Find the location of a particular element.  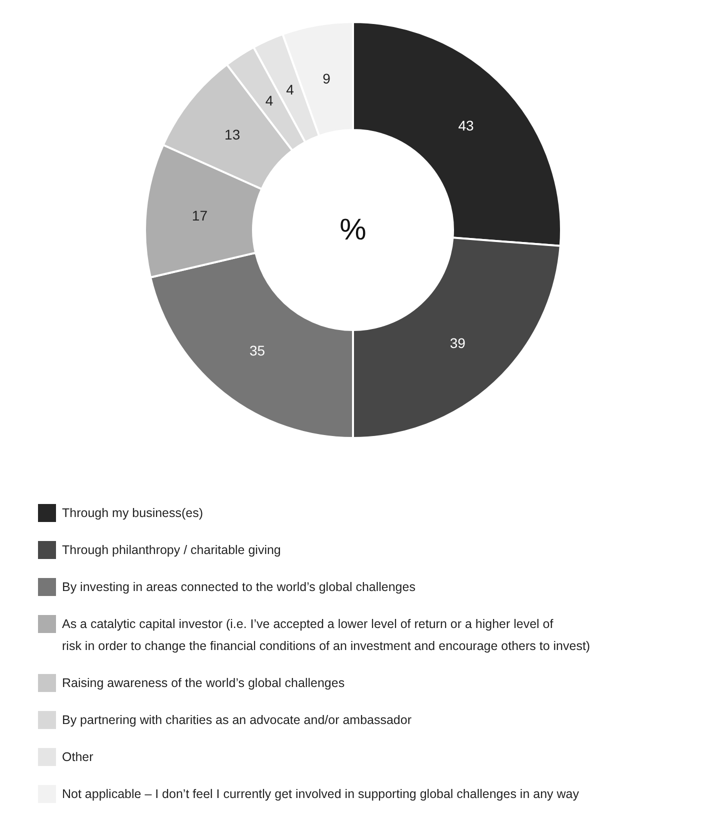

legend-label: By investing in areas connected to the world’s global challenges is located at coordinates (239, 587).